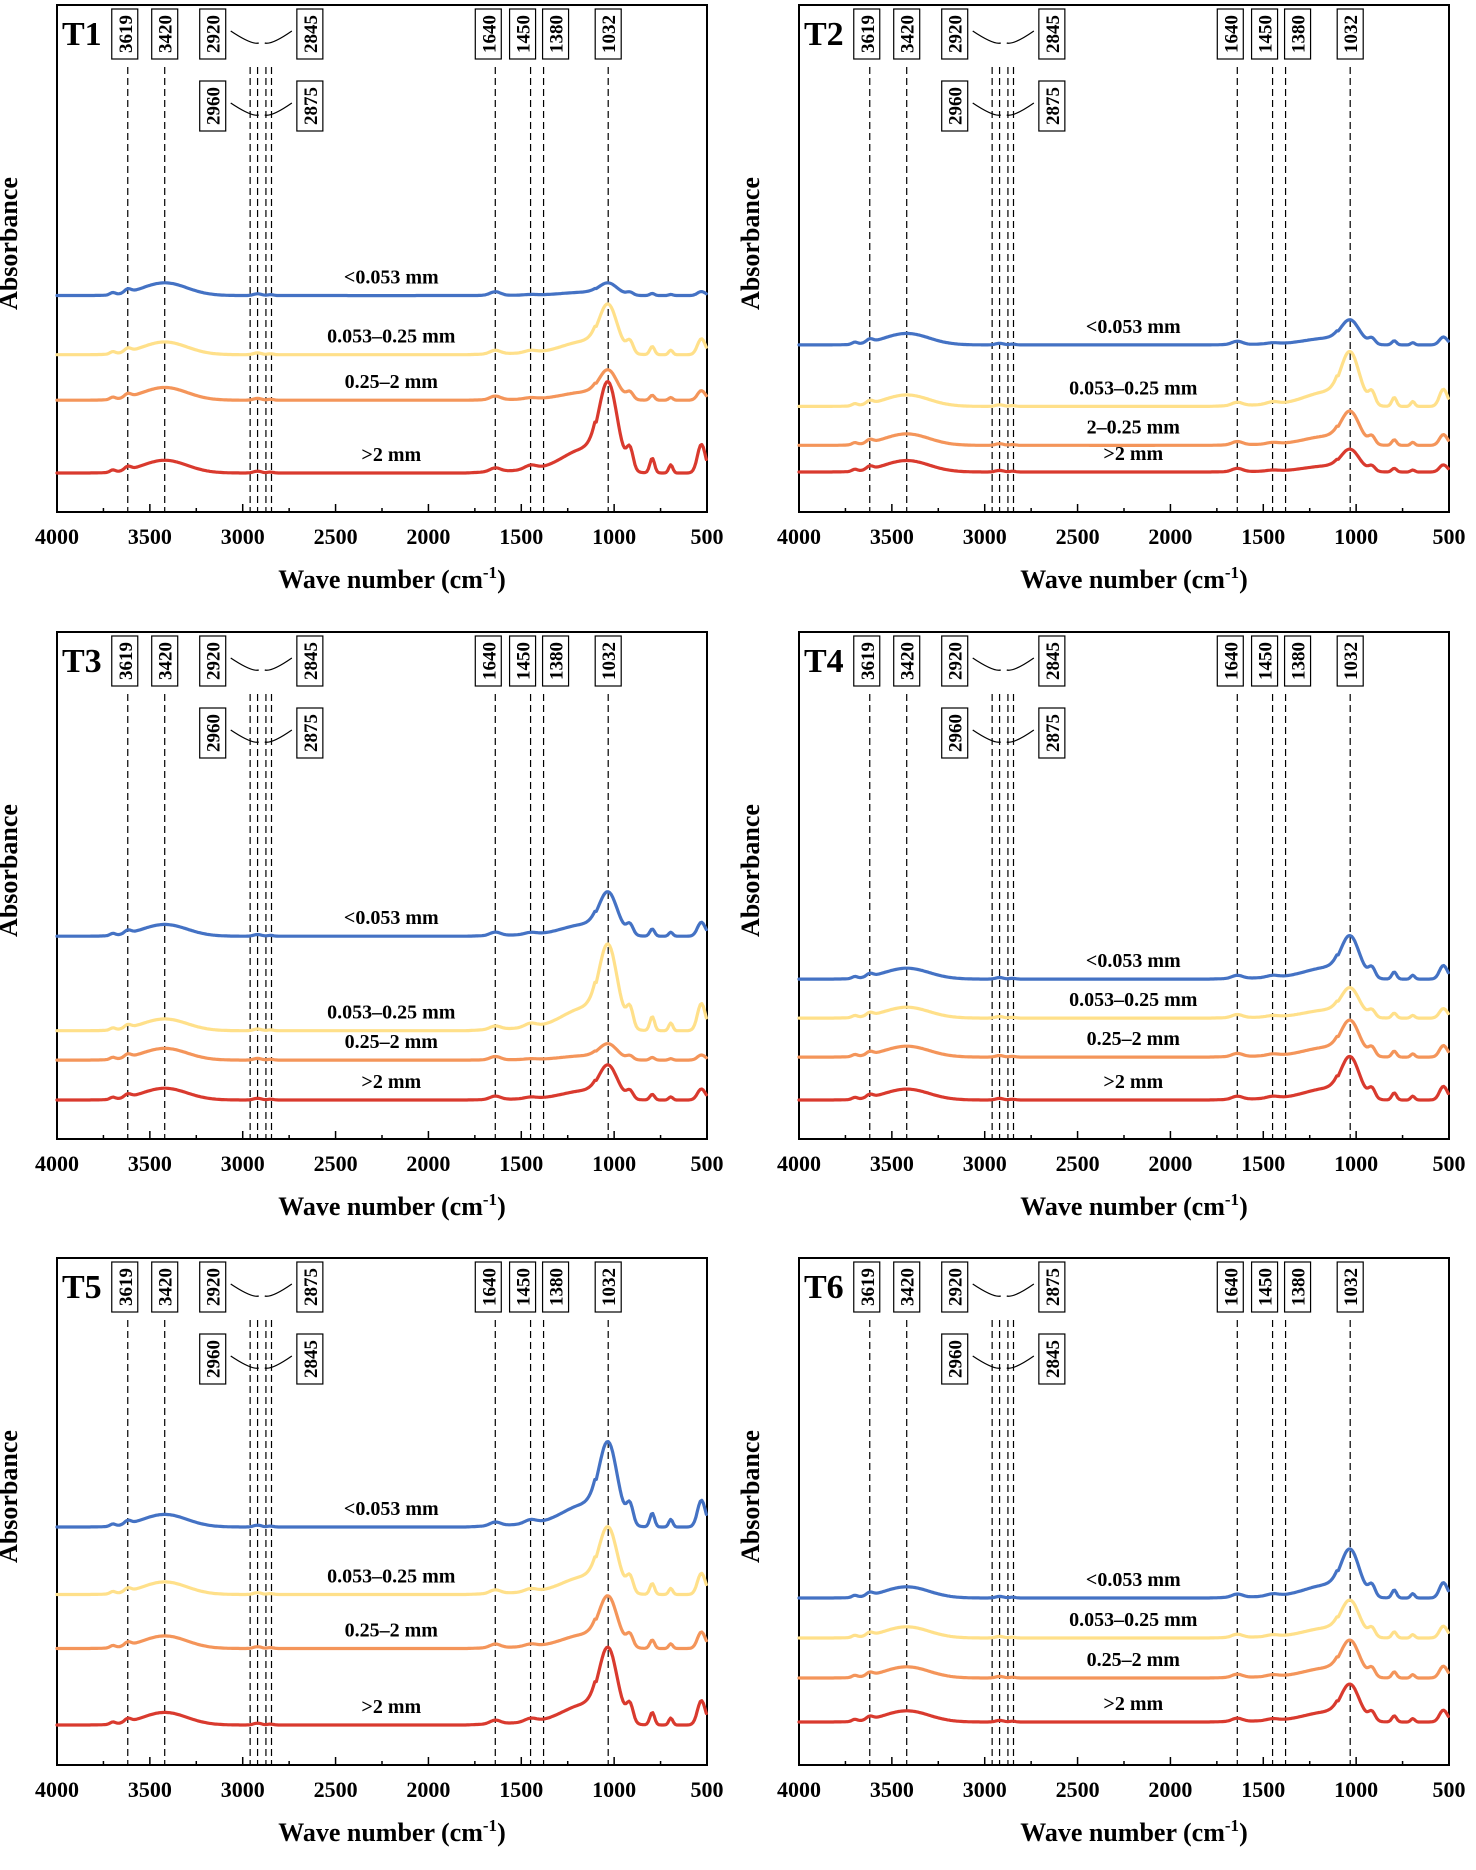 This screenshot has height=1870, width=1476. I want to click on panel-title: T6, so click(824, 1287).